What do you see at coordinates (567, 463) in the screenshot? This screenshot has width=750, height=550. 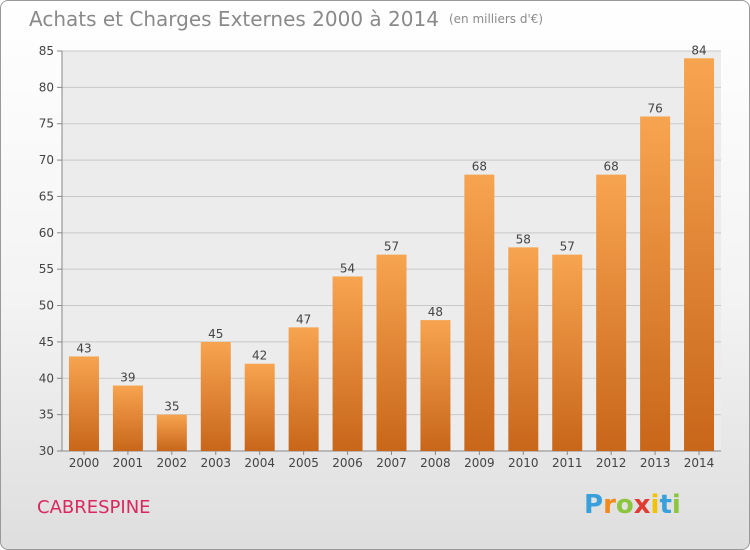 I see `x-tick-label: 2011` at bounding box center [567, 463].